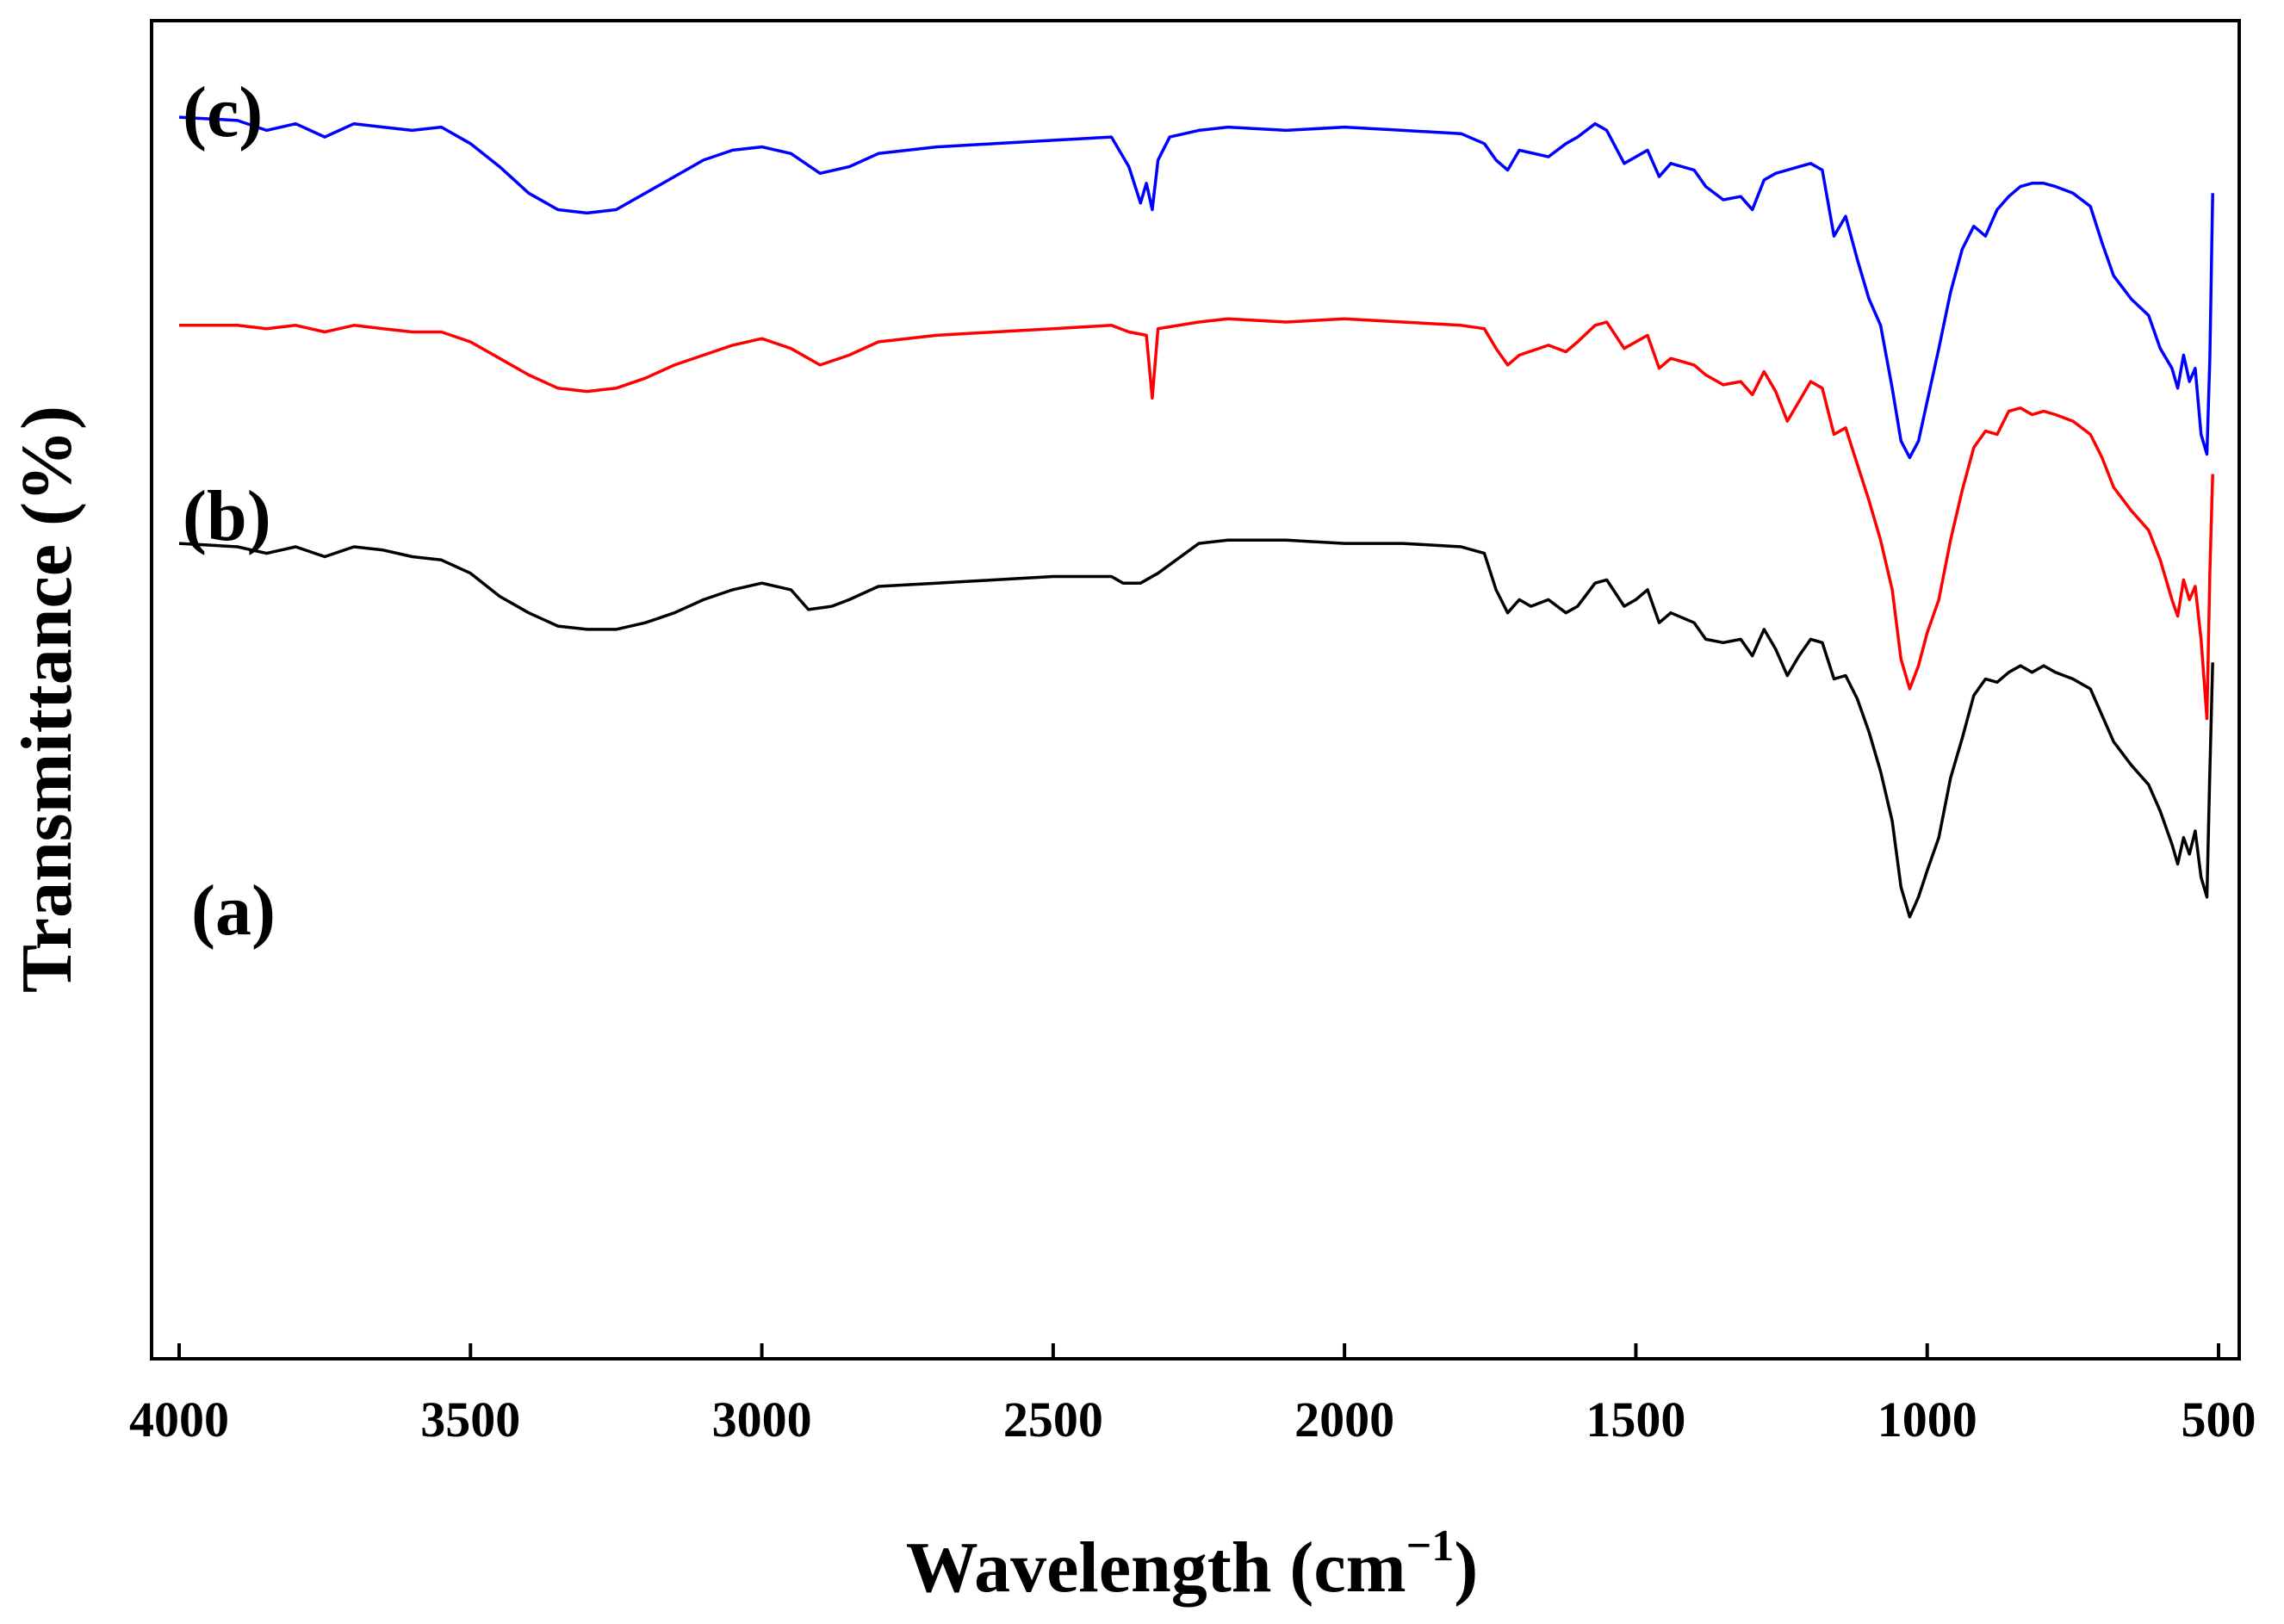 The image size is (2284, 1624). I want to click on panel-label-b: (b), so click(227, 516).